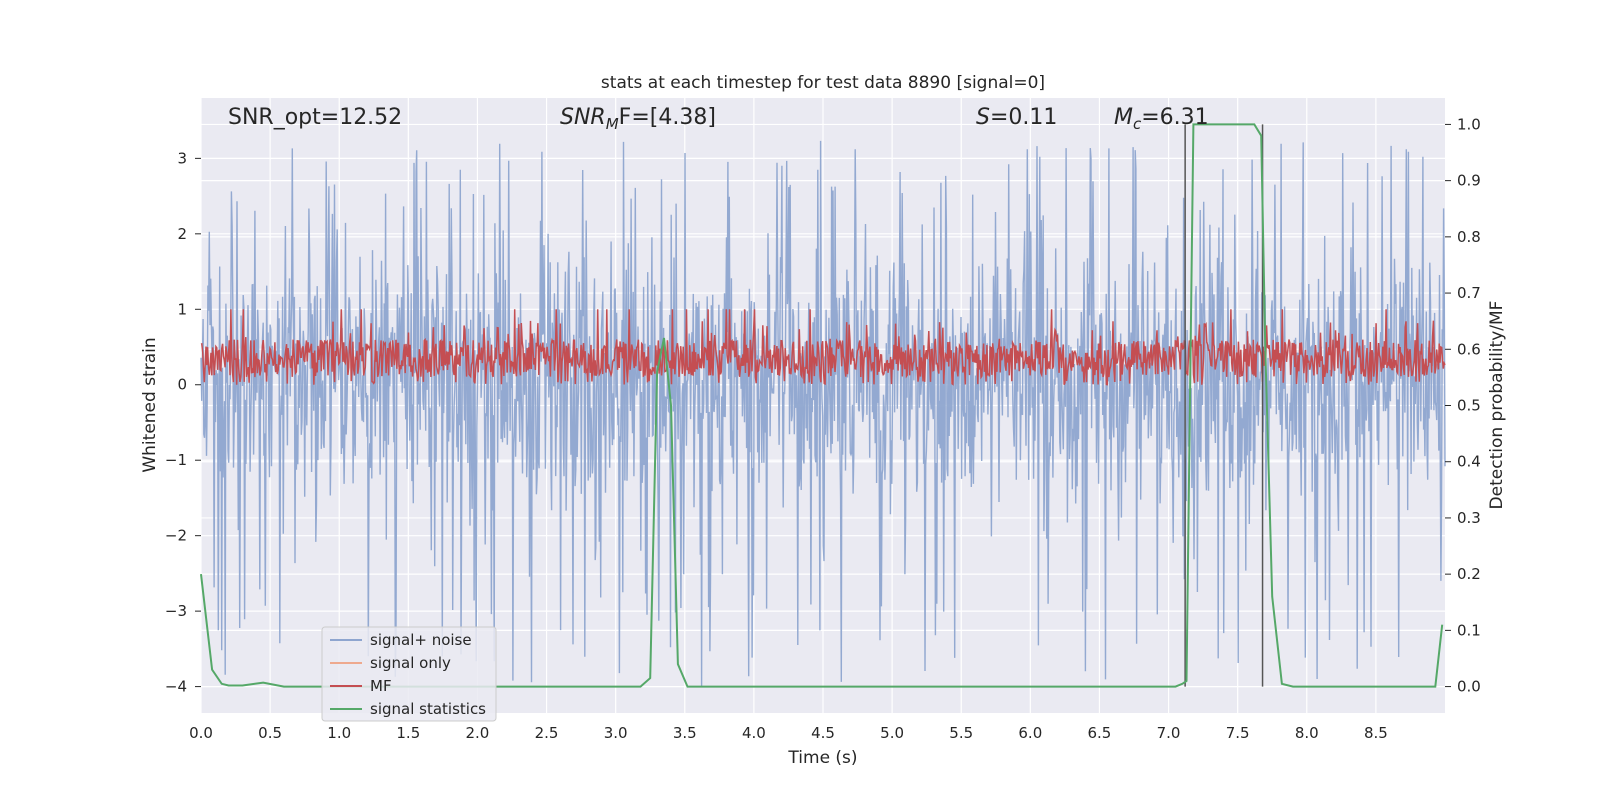  Describe the element at coordinates (182, 385) in the screenshot. I see `y-tick-label-left: 0` at that location.